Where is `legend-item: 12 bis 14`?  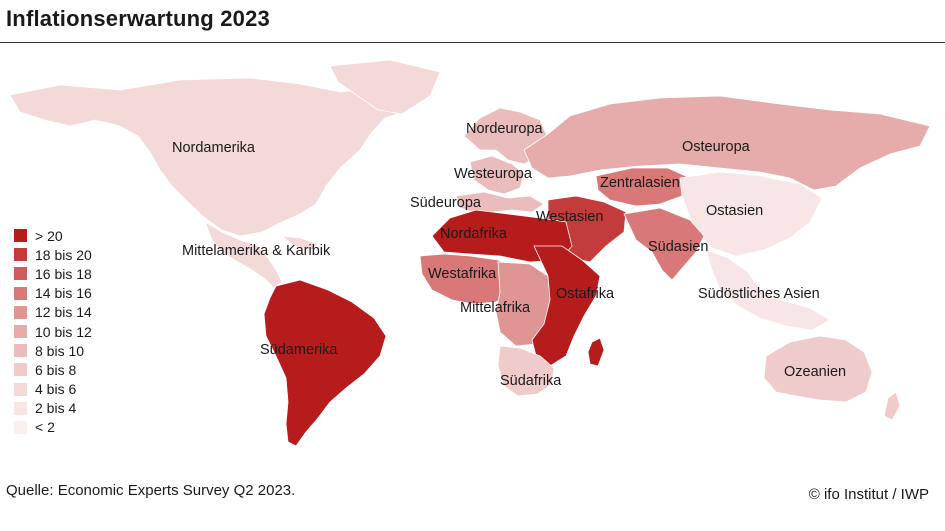 legend-item: 12 bis 14 is located at coordinates (53, 312).